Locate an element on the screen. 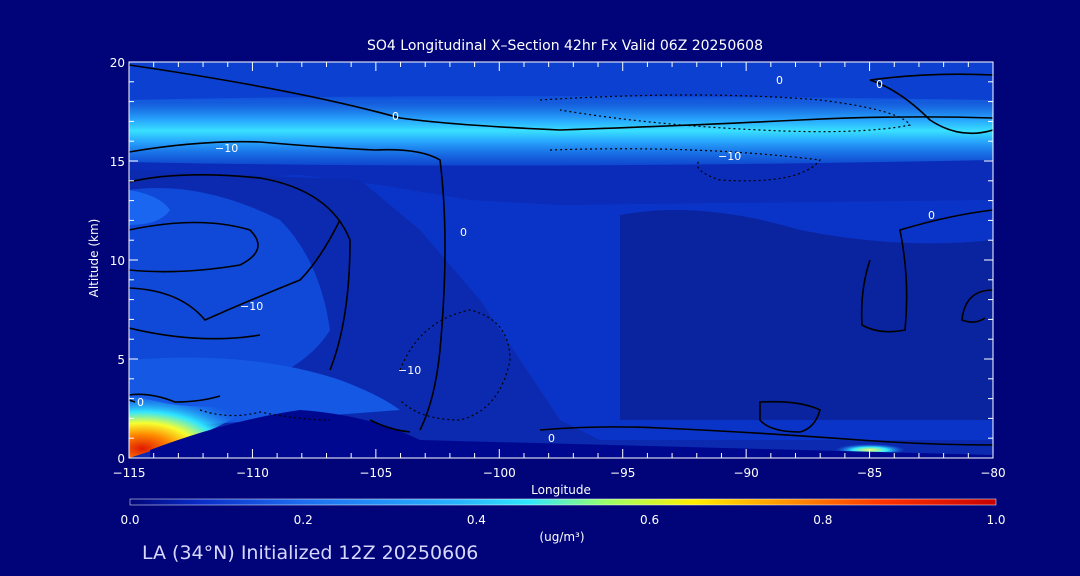 The height and width of the screenshot is (576, 1080). colorbar-tick-label: 0.6 is located at coordinates (649, 520).